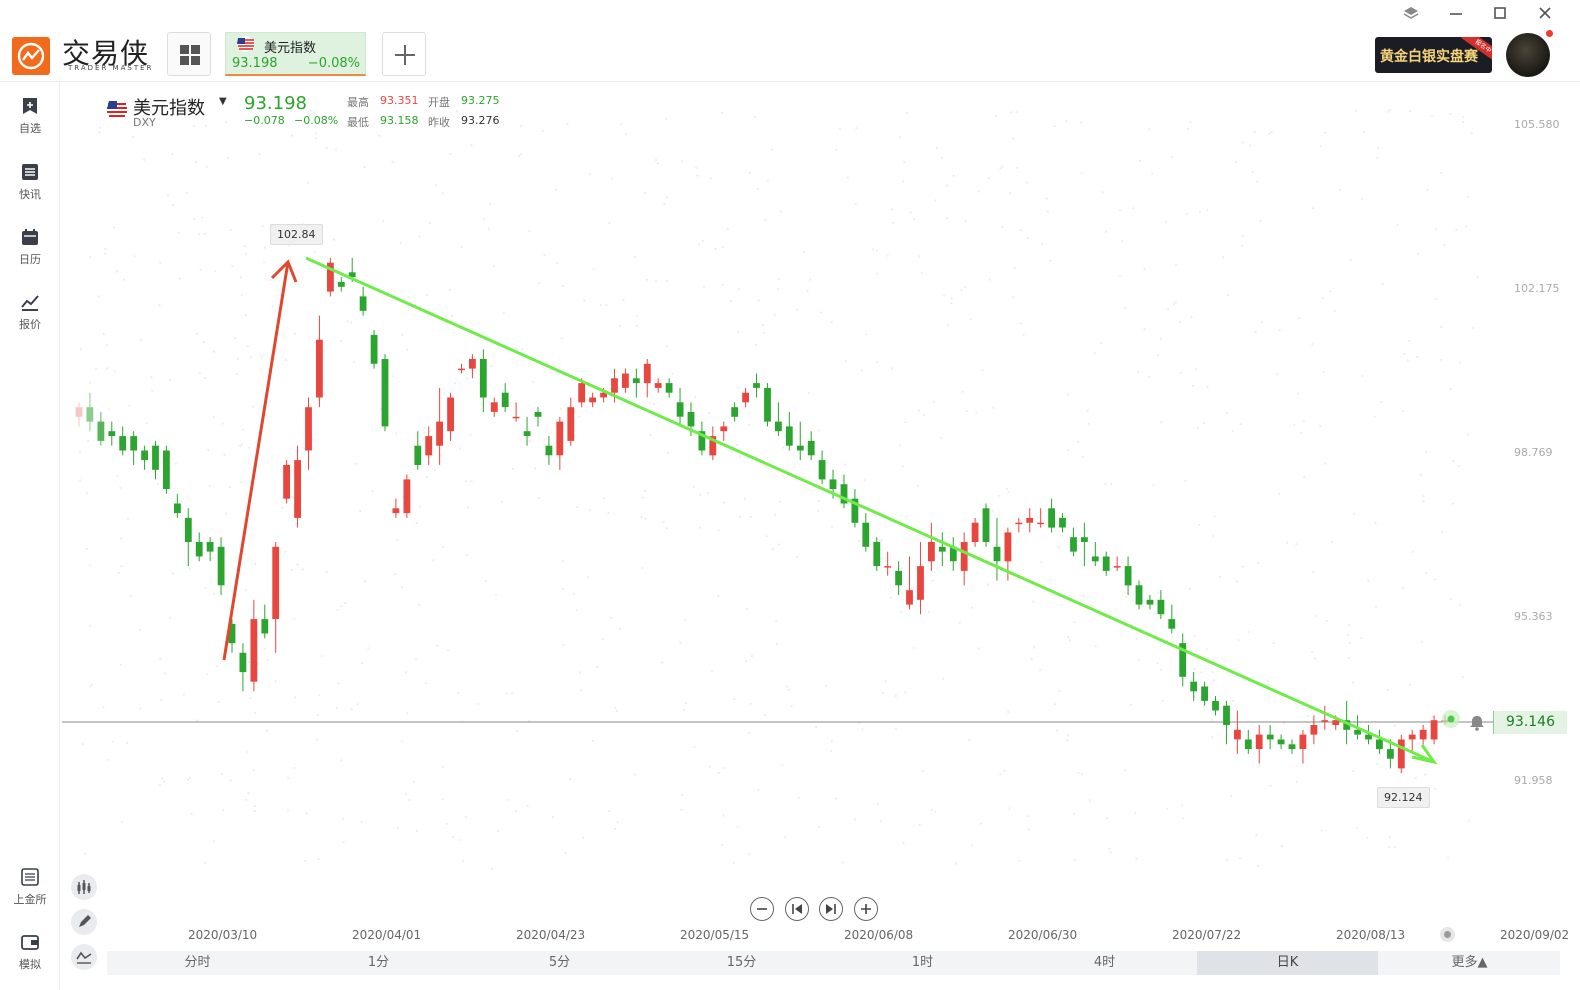  Describe the element at coordinates (1433, 55) in the screenshot. I see `promo-banner: 黄金白银实盘赛 报名中` at that location.